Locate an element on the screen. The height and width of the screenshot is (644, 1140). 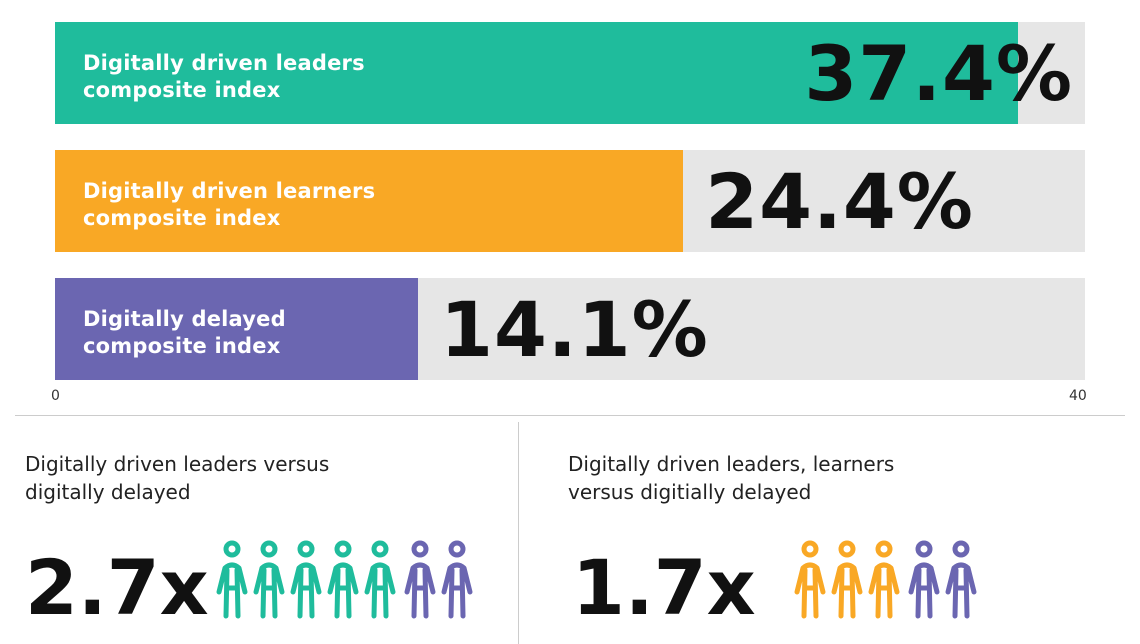
people-icons-right is located at coordinates (885, 579).